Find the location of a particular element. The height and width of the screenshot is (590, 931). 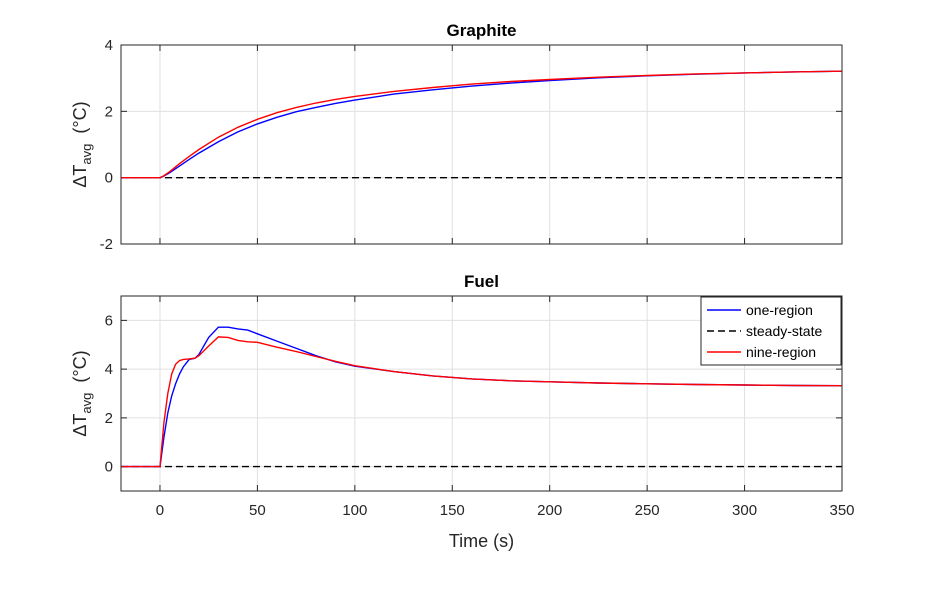

chart2-x-tick-label: 0 is located at coordinates (160, 510).